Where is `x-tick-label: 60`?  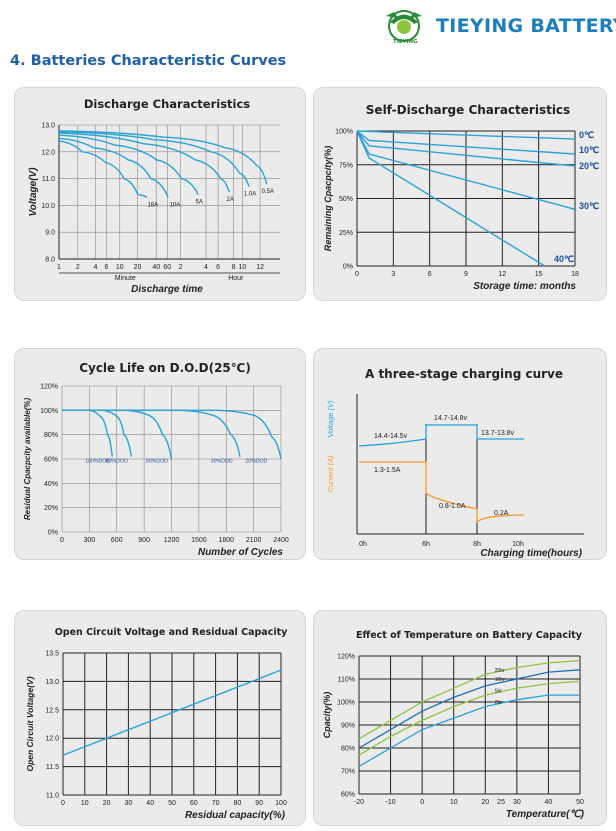 x-tick-label: 60 is located at coordinates (167, 267).